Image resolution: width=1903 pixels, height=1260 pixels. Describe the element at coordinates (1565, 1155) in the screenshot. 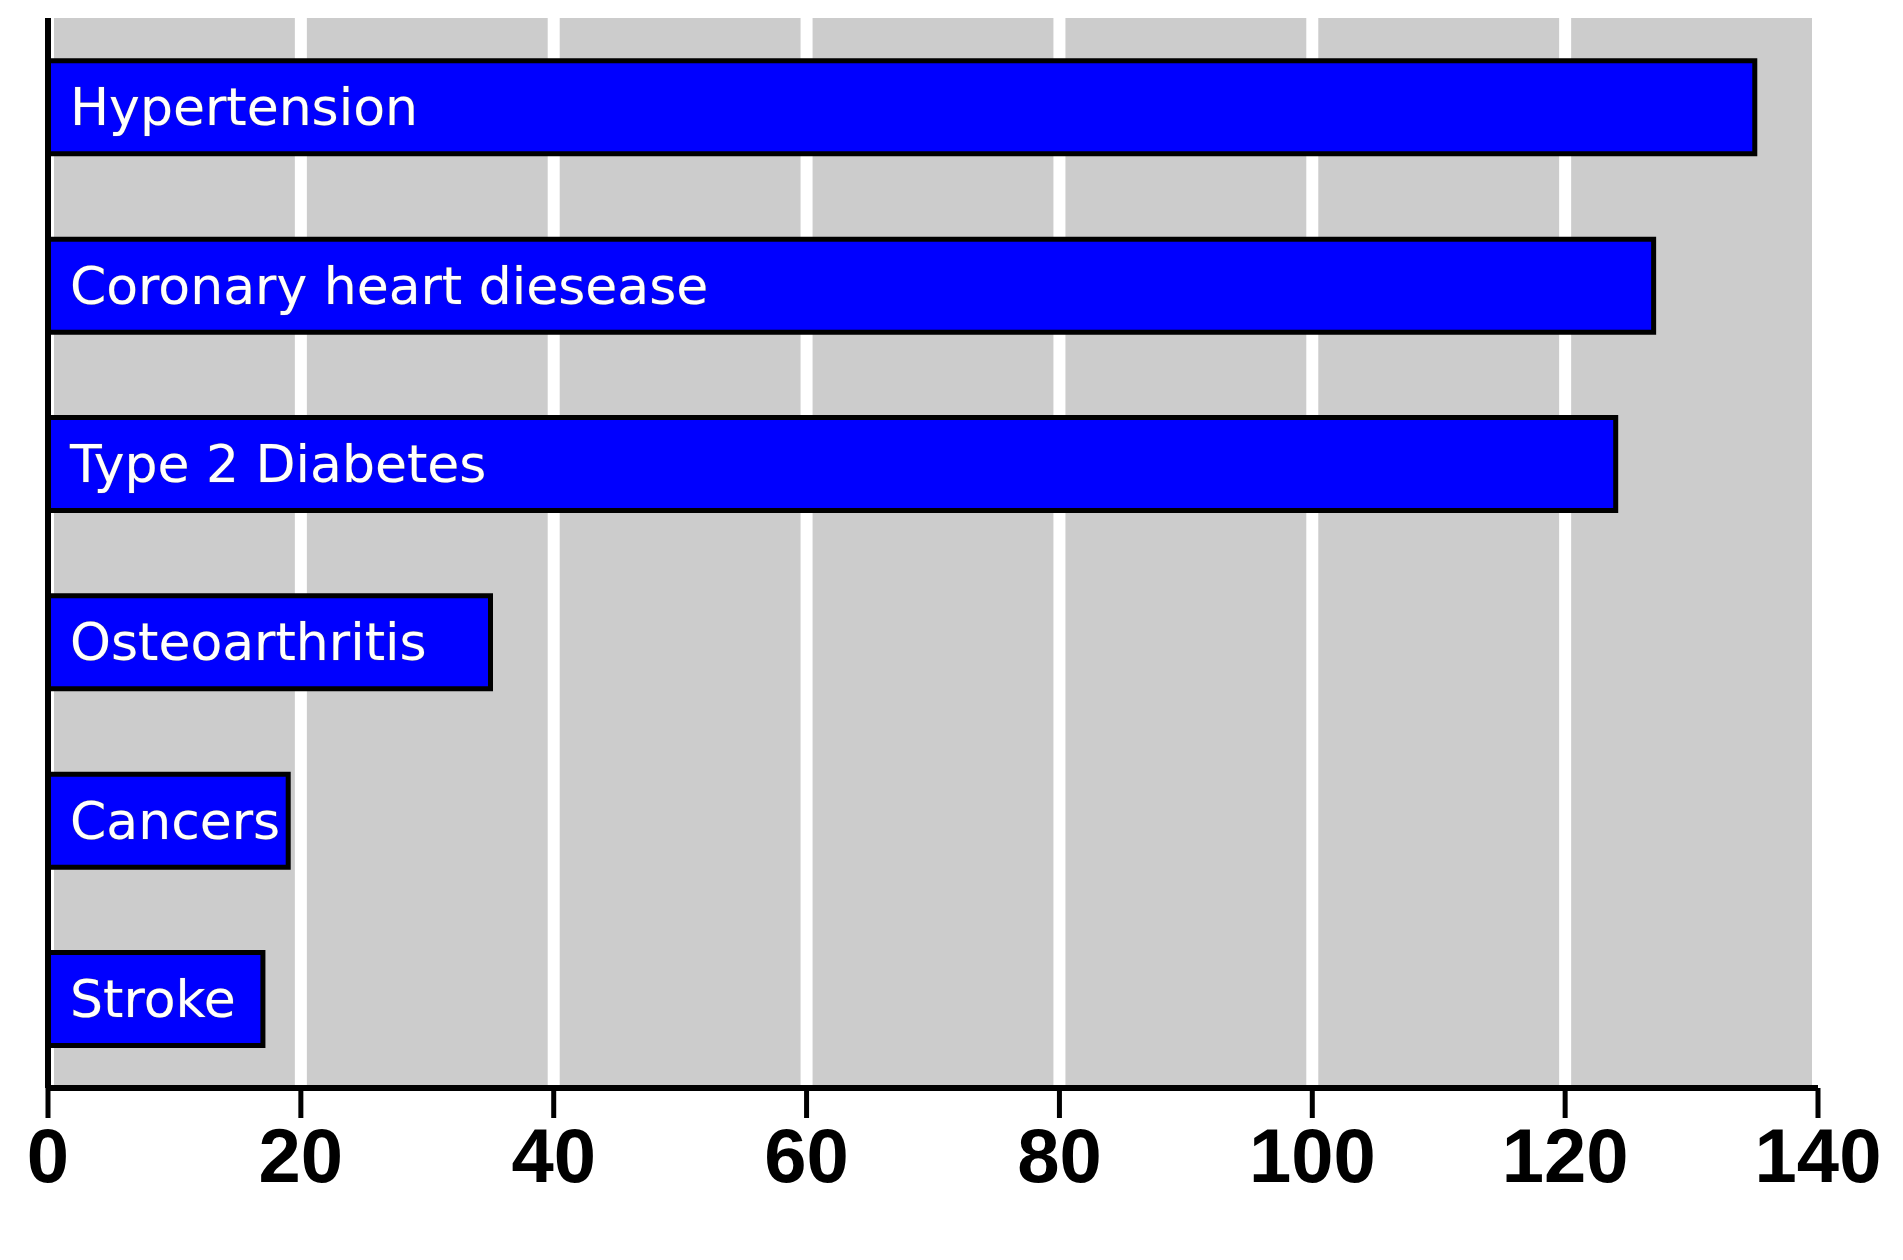

I see `x-tick-label: 120` at that location.